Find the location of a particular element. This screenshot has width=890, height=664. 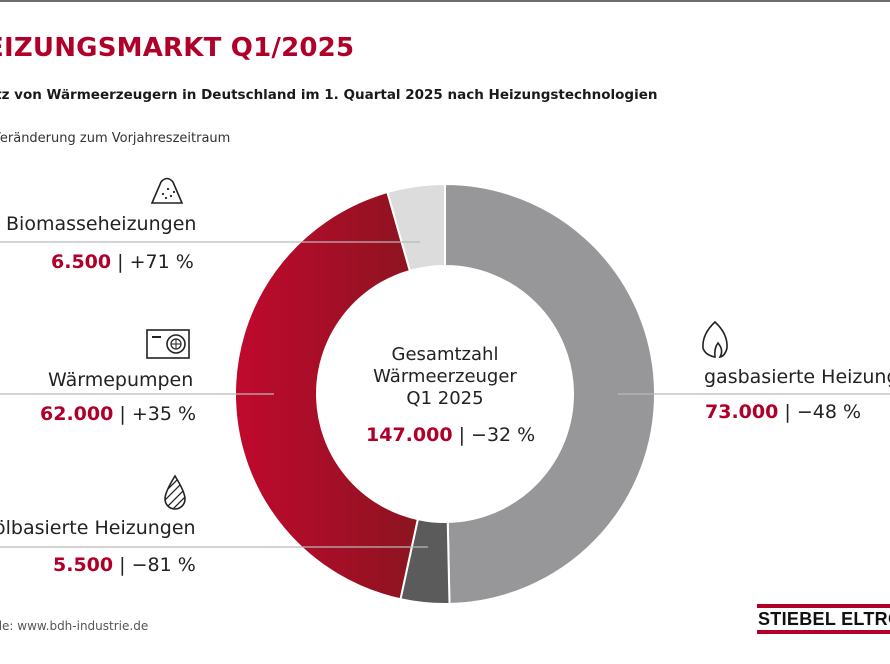

pellet-pile-icon is located at coordinates (167, 190).